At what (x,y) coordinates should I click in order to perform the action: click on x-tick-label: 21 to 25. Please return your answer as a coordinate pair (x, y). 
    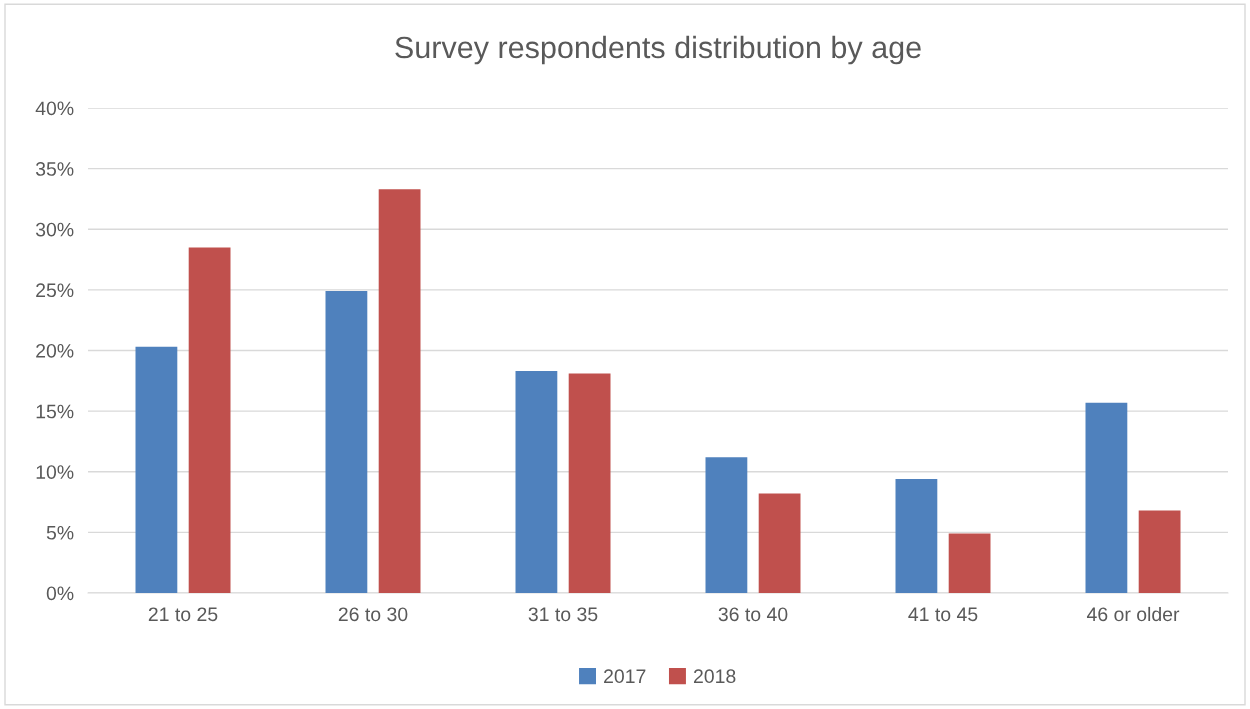
    Looking at the image, I should click on (183, 614).